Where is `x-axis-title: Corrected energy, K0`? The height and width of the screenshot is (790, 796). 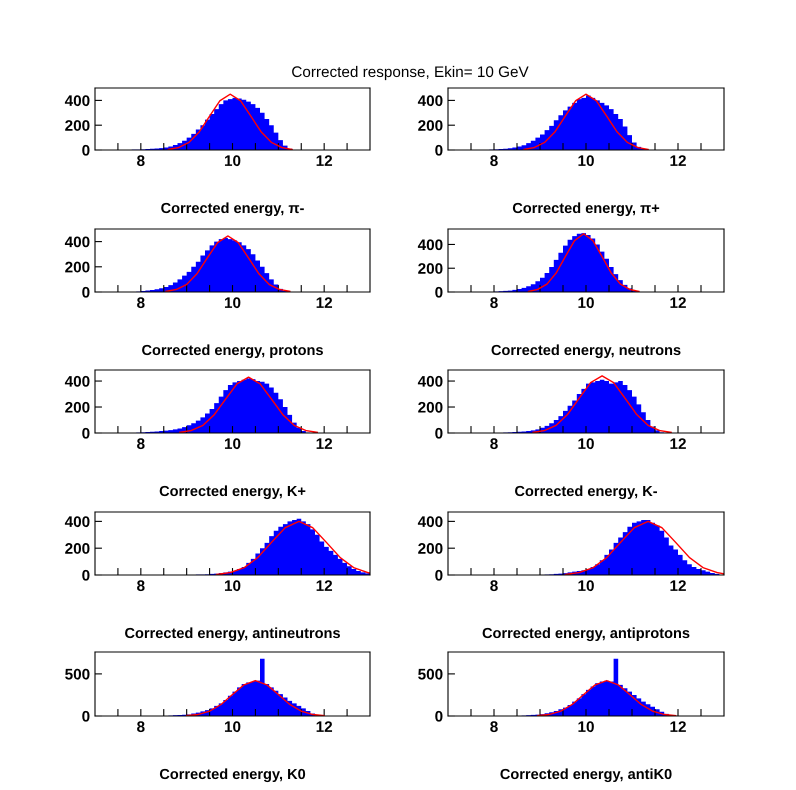 x-axis-title: Corrected energy, K0 is located at coordinates (233, 775).